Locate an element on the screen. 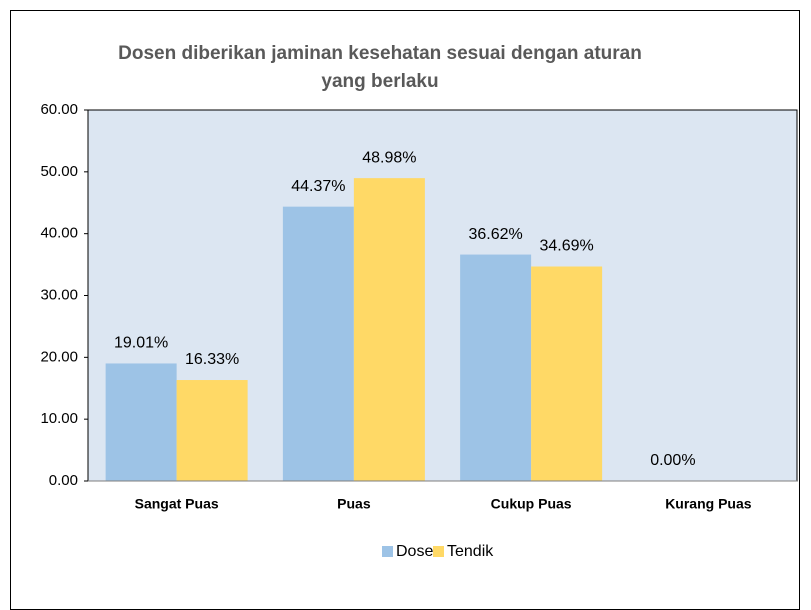 Image resolution: width=811 pixels, height=610 pixels. data-label: 34.69% is located at coordinates (566, 246).